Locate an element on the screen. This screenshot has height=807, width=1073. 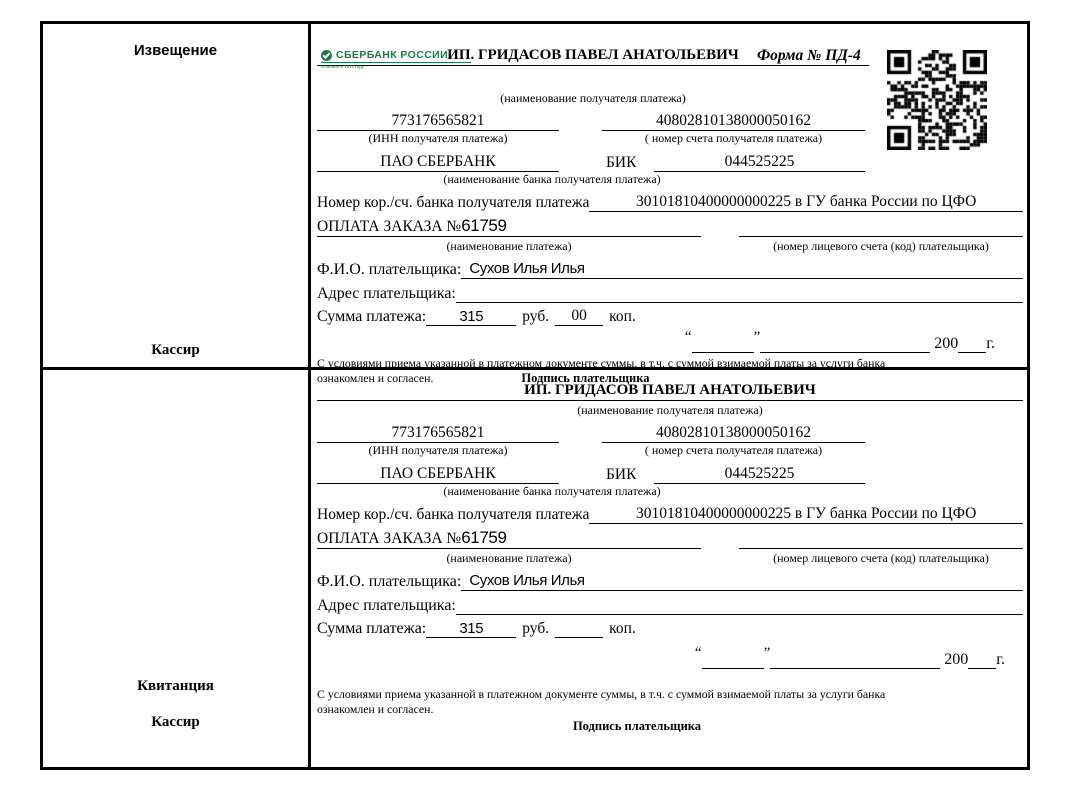
receipt-title: Квитанция is located at coordinates (175, 686).